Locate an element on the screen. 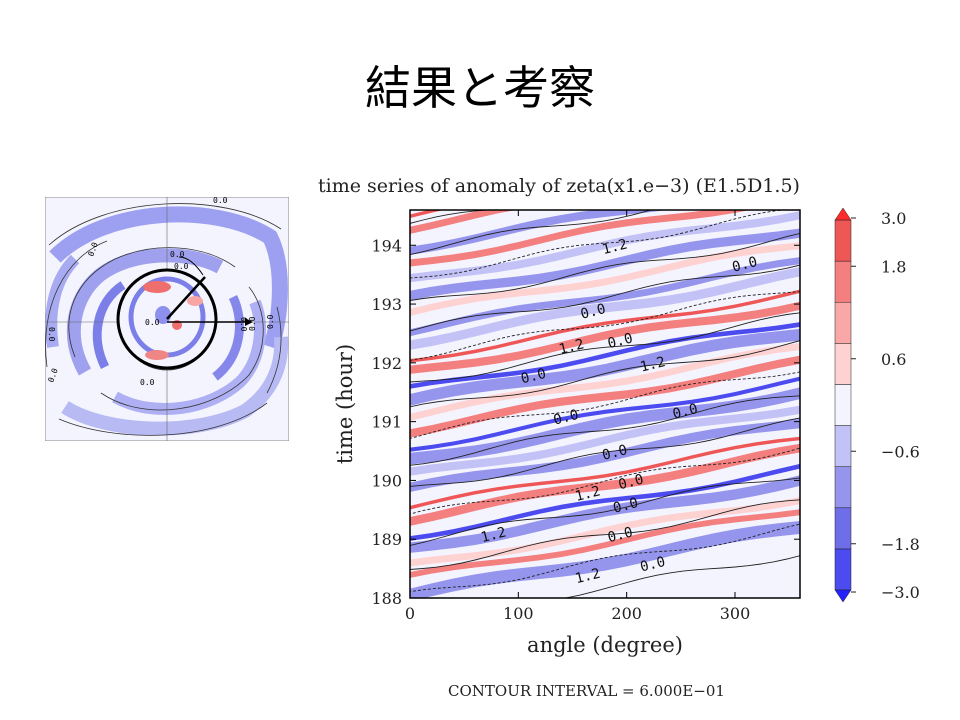 This screenshot has width=960, height=720. colorbar-label: −0.6 is located at coordinates (900, 451).